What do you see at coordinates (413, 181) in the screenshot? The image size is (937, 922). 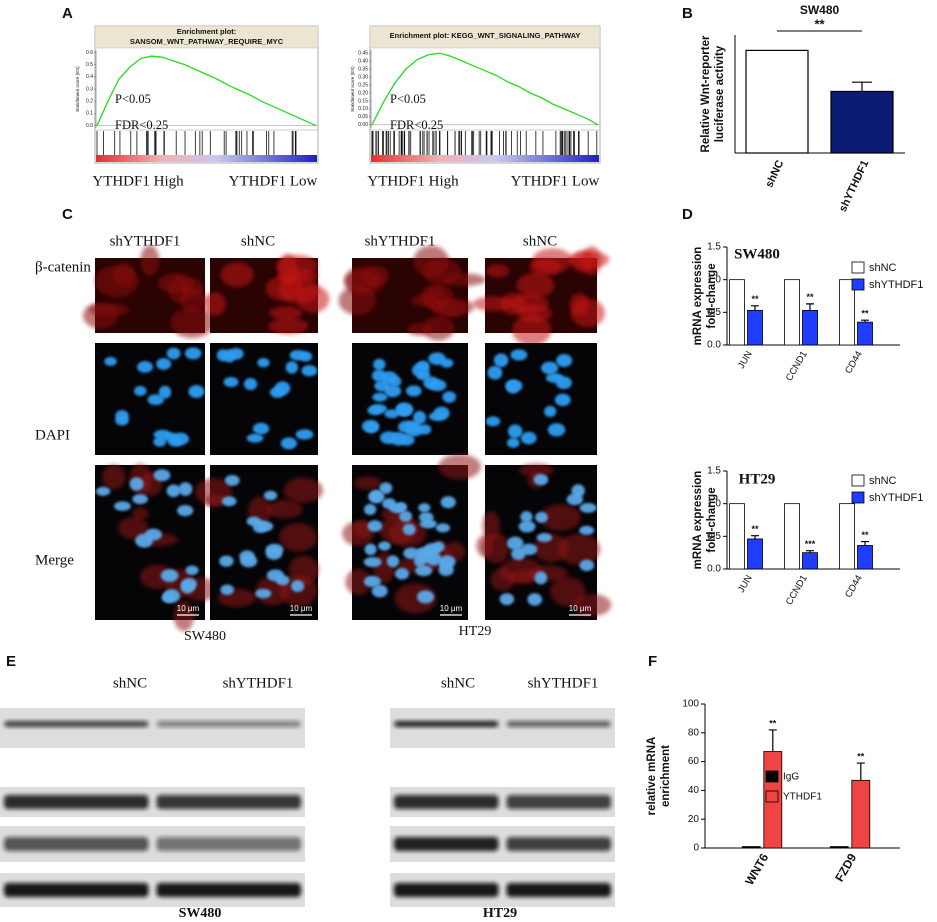 I see `x-label: YTHDF1 High` at bounding box center [413, 181].